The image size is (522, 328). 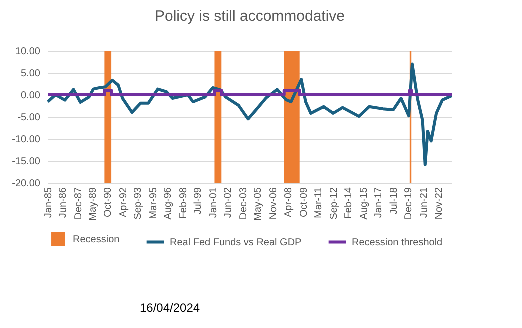 I want to click on x-tick-label: May-89, so click(x=94, y=204).